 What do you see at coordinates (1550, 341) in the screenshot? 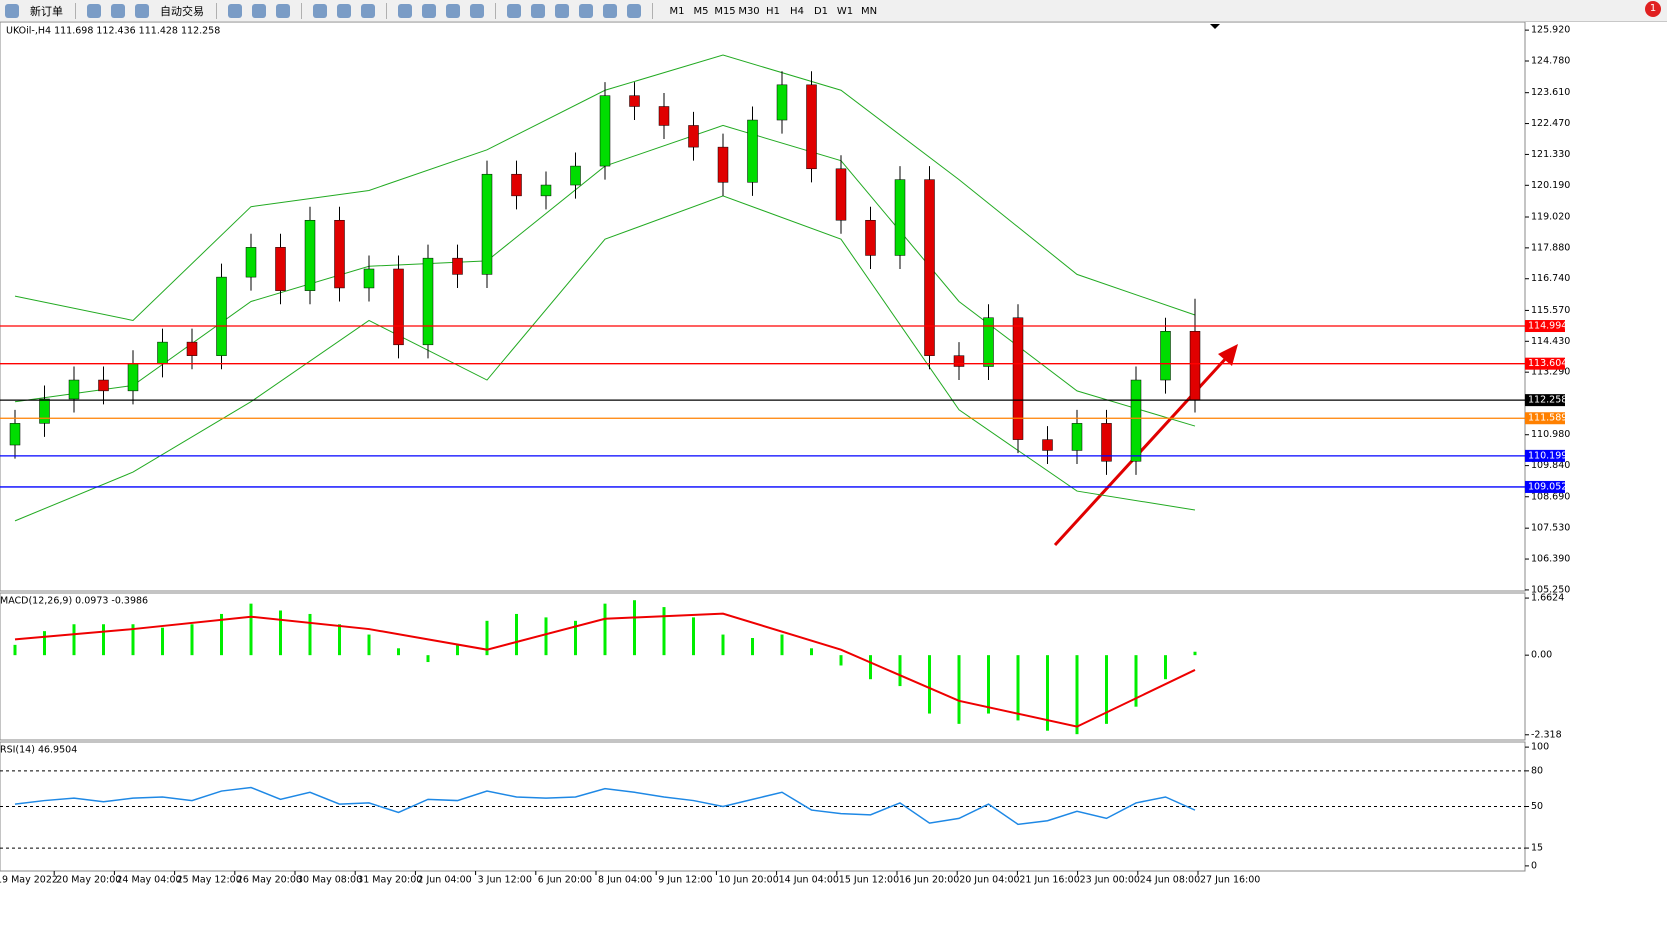
I see `y-tick-label: 114.430` at bounding box center [1550, 341].